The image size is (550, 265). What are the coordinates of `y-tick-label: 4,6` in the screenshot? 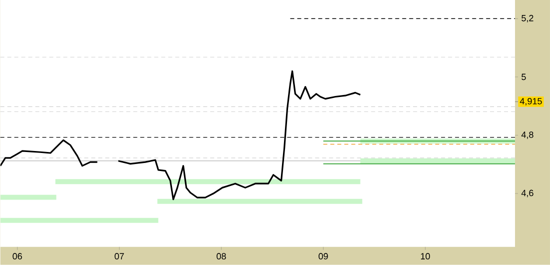 It's located at (527, 194).